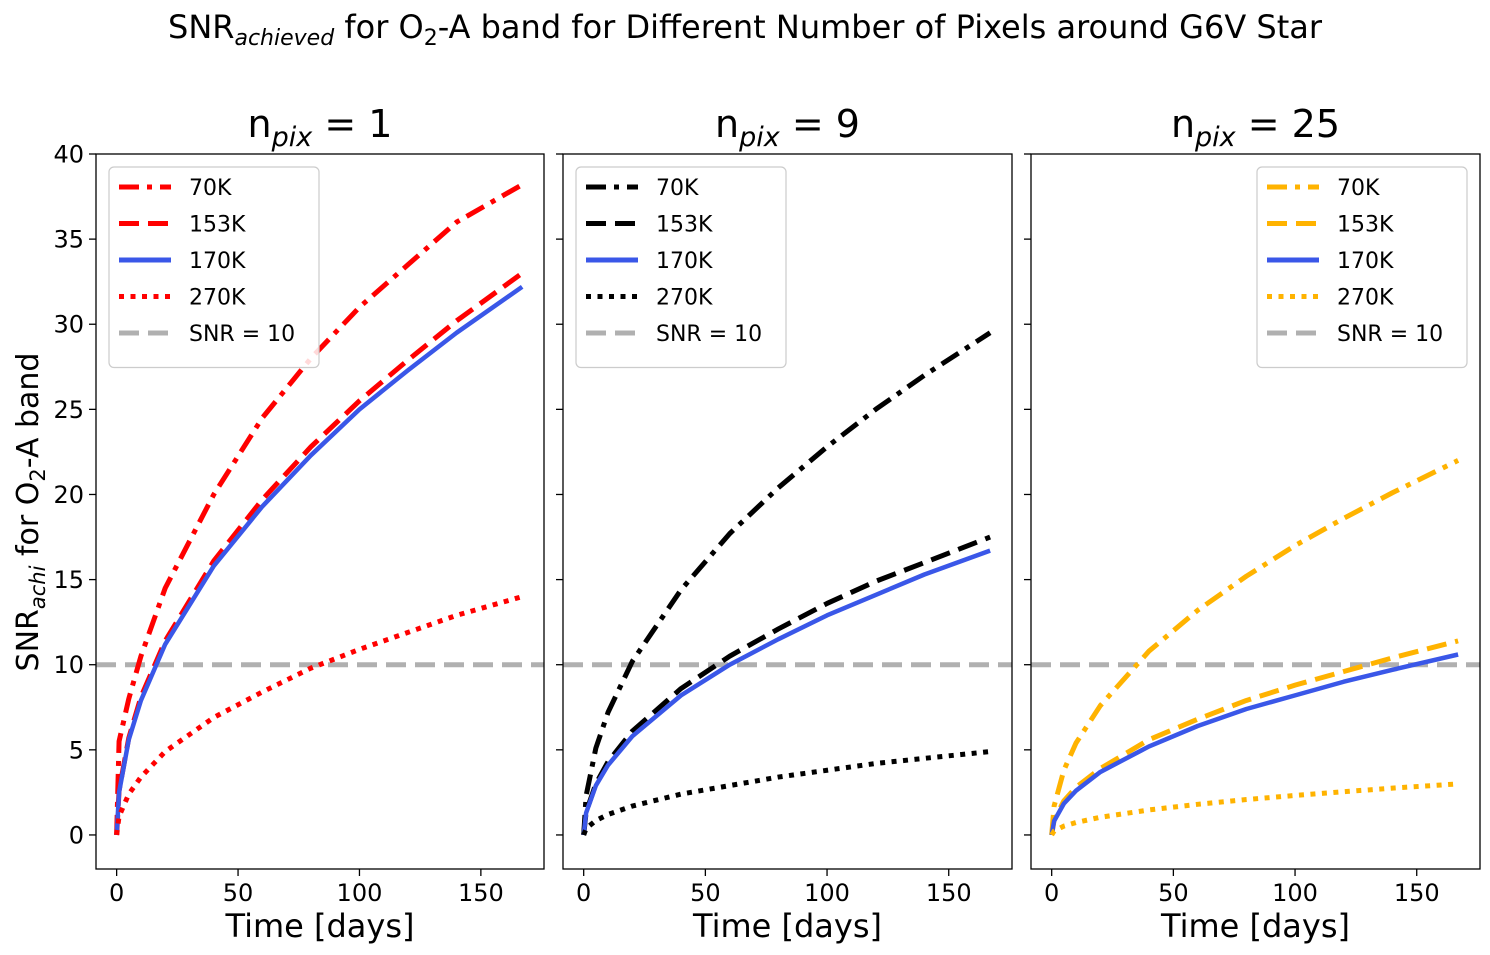 The image size is (1490, 955). I want to click on y-tick-label: 35, so click(68, 240).